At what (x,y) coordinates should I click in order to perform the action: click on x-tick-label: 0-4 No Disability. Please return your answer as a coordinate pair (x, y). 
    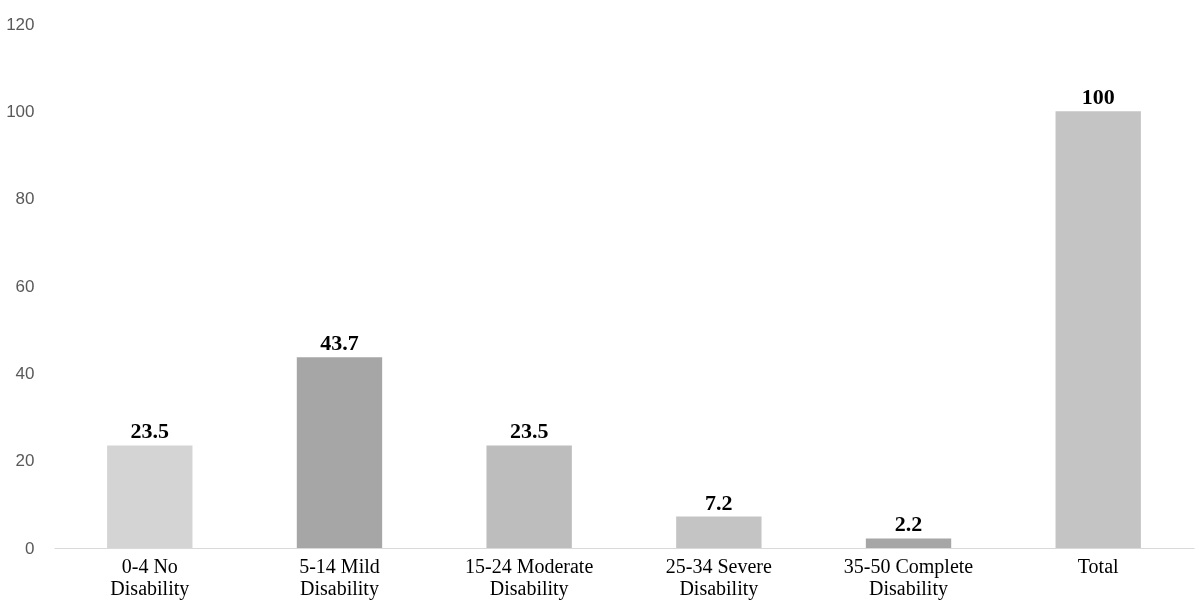
    Looking at the image, I should click on (150, 577).